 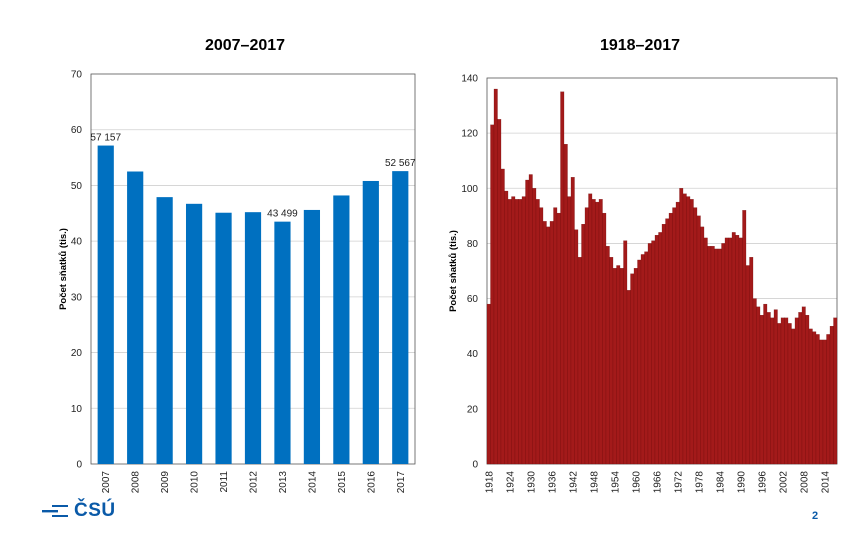 What do you see at coordinates (400, 163) in the screenshot?
I see `data-label: 52 567` at bounding box center [400, 163].